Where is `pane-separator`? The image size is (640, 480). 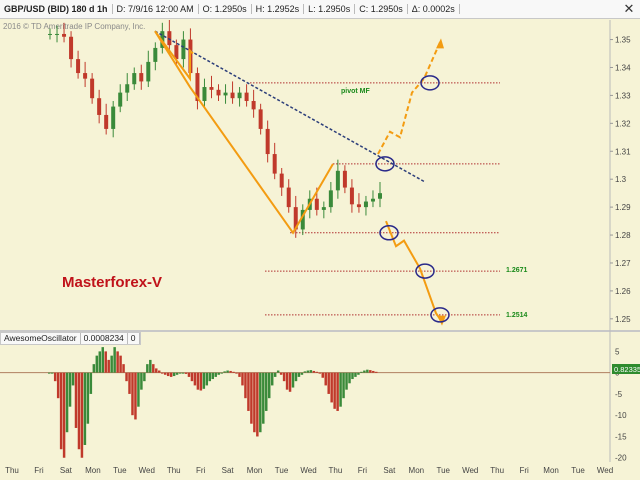 pane-separator is located at coordinates (320, 331).